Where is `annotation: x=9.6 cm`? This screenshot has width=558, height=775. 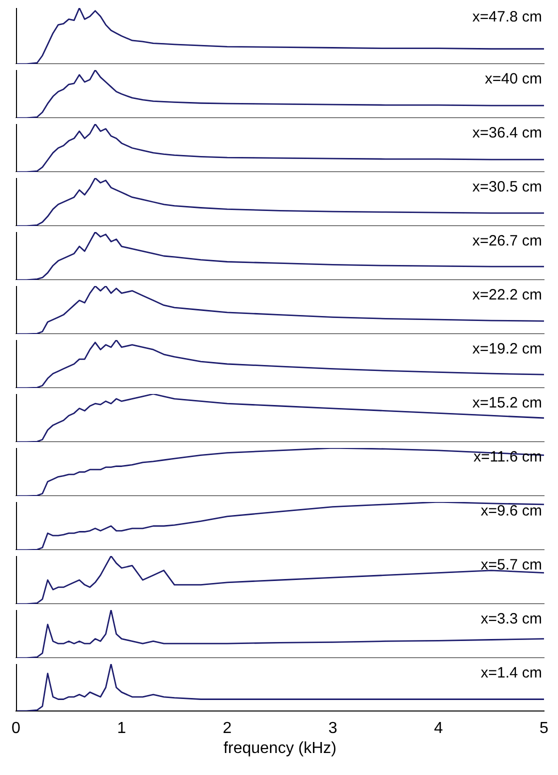 annotation: x=9.6 cm is located at coordinates (511, 511).